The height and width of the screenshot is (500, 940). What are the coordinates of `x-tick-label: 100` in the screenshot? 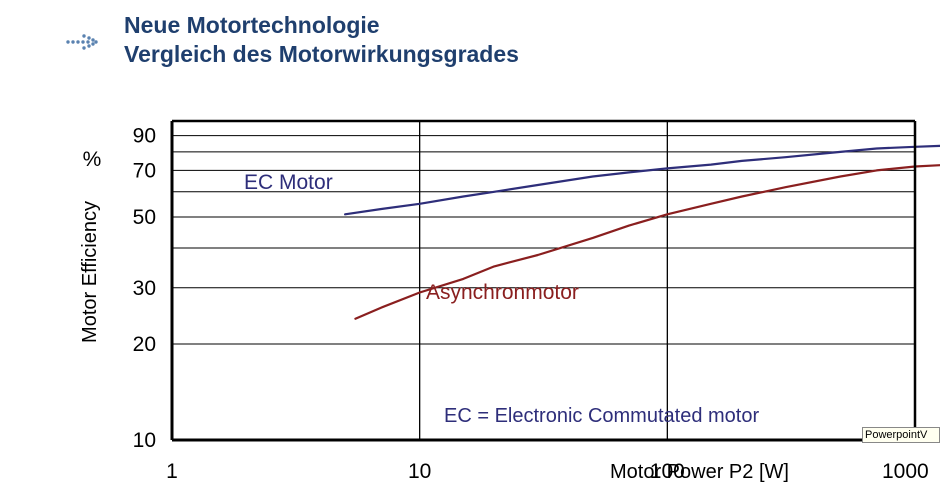 It's located at (667, 471).